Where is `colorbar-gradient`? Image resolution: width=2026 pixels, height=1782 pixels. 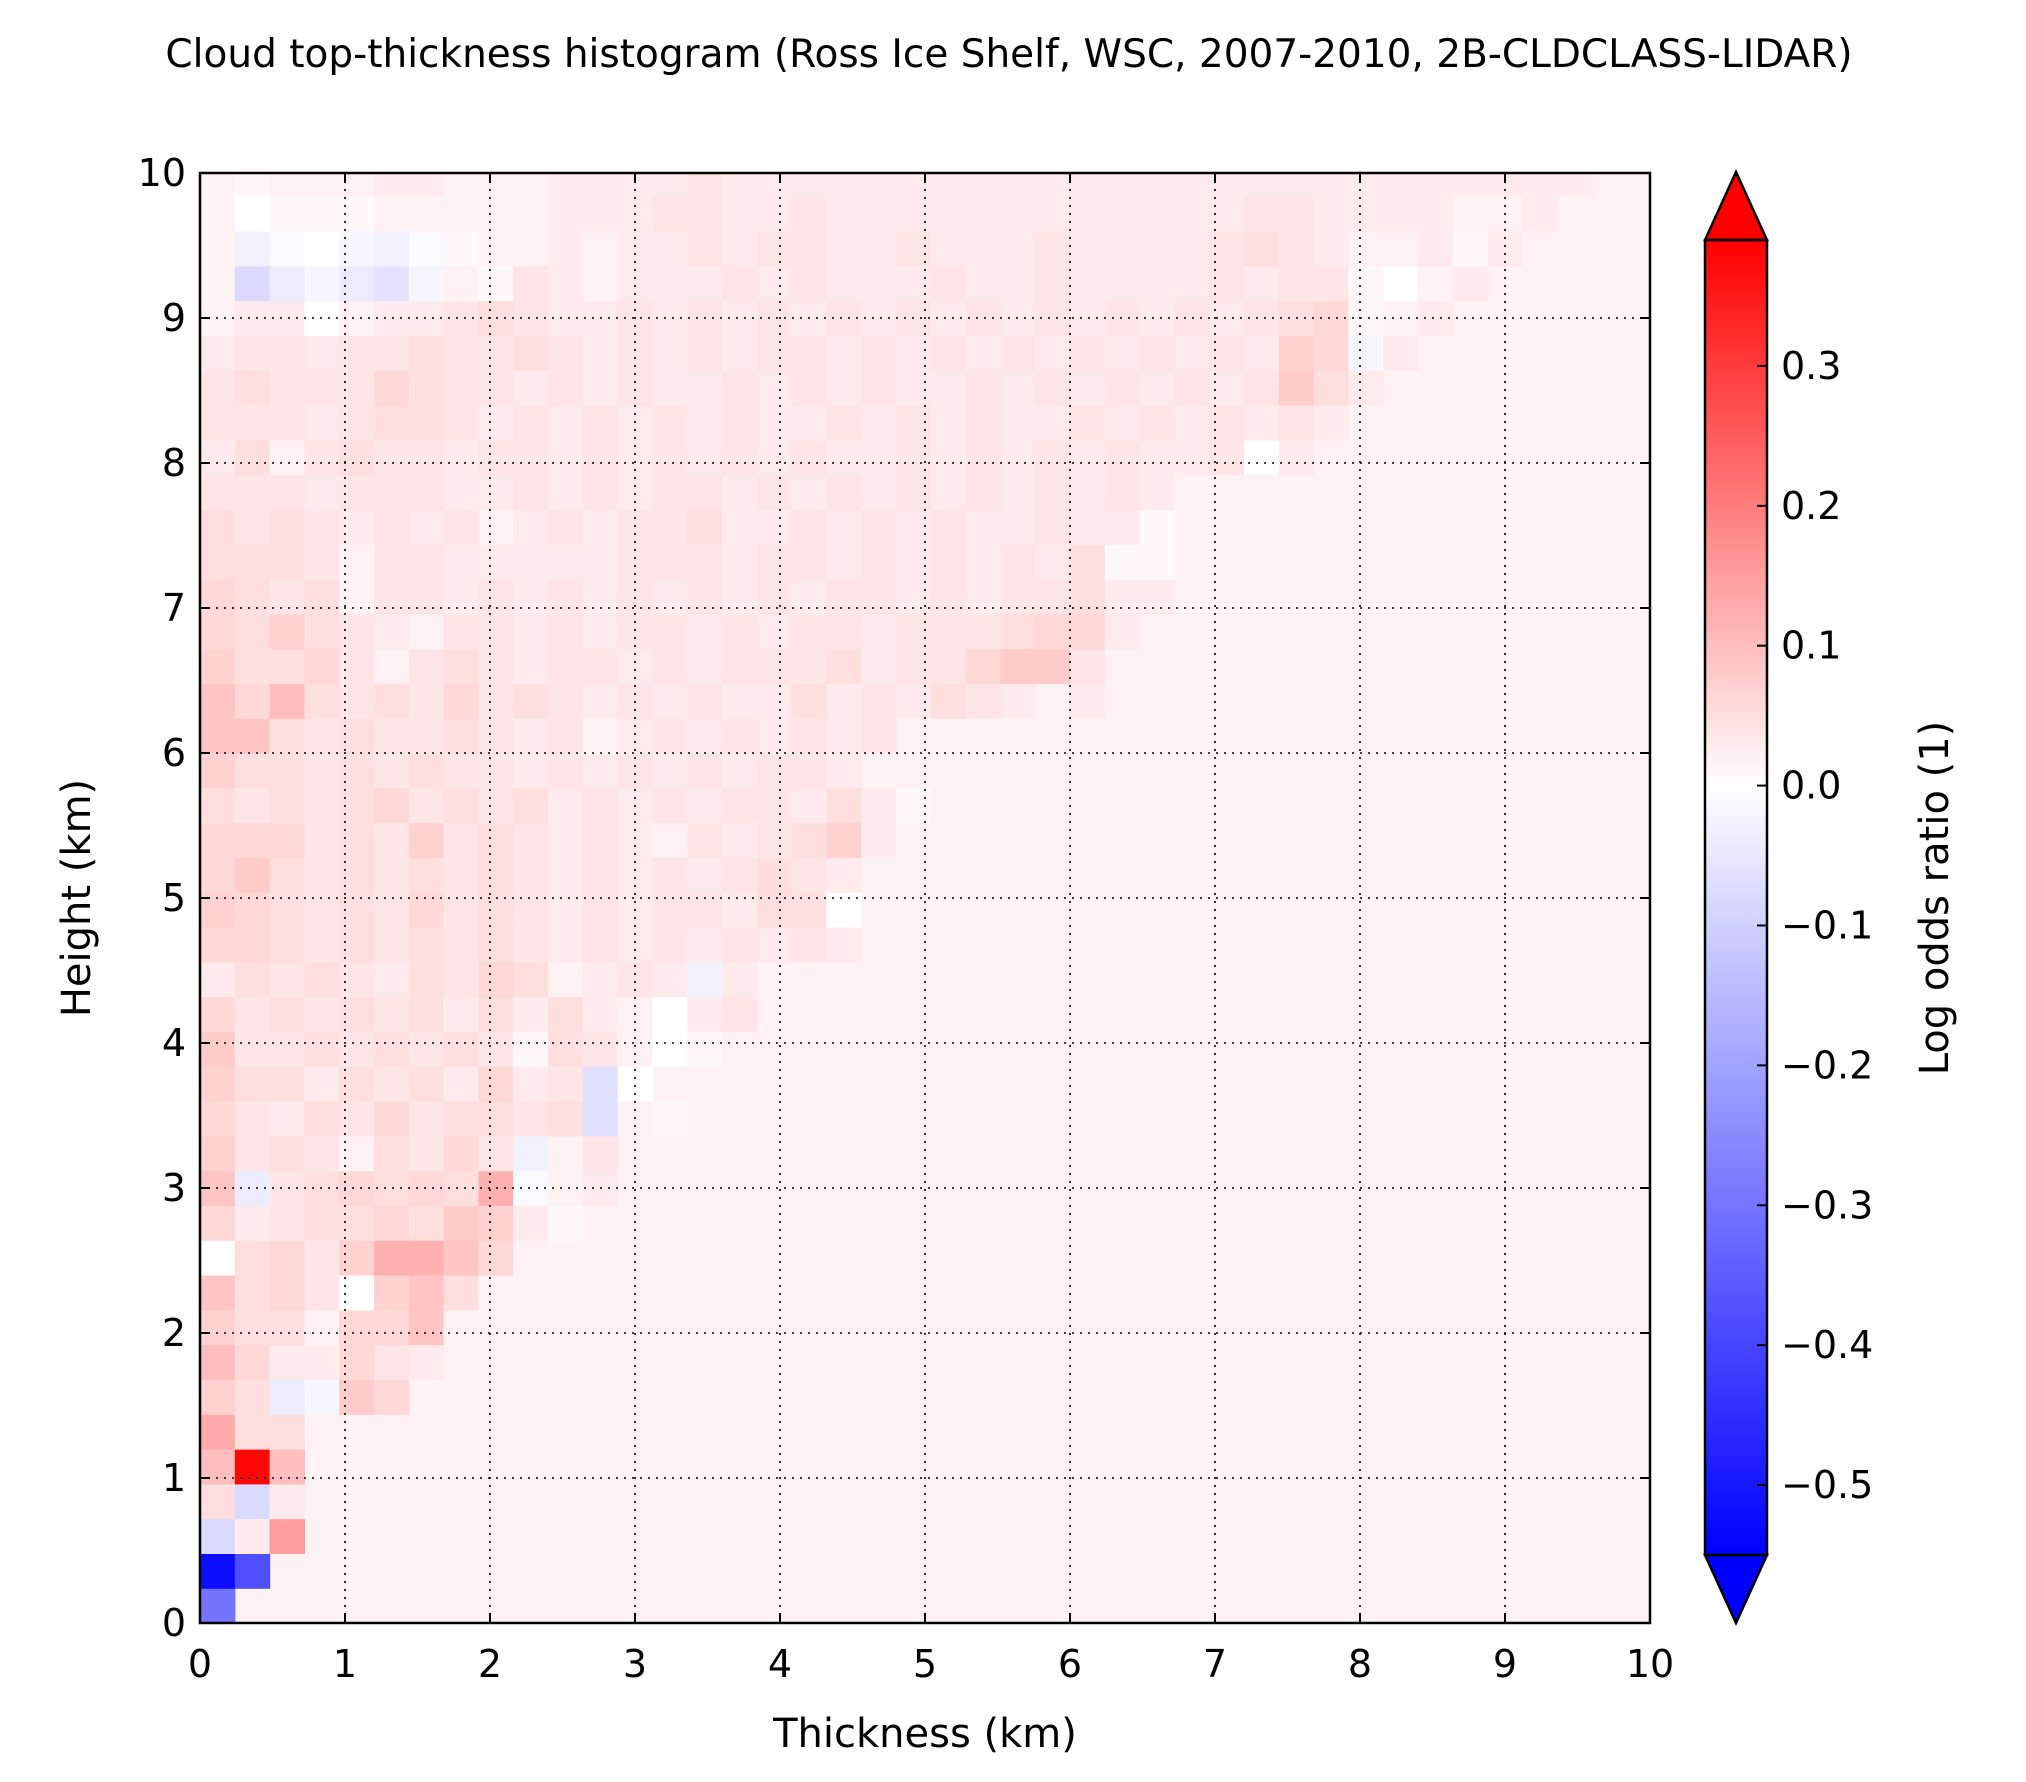
colorbar-gradient is located at coordinates (1736, 897).